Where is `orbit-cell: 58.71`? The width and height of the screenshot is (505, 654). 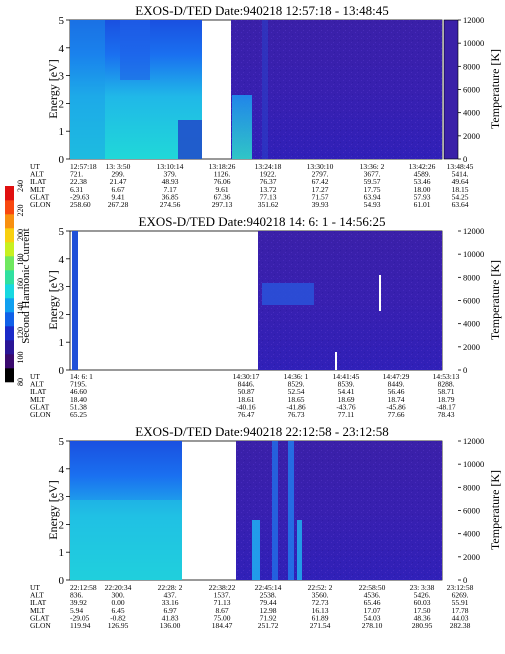
orbit-cell: 58.71 is located at coordinates (446, 391).